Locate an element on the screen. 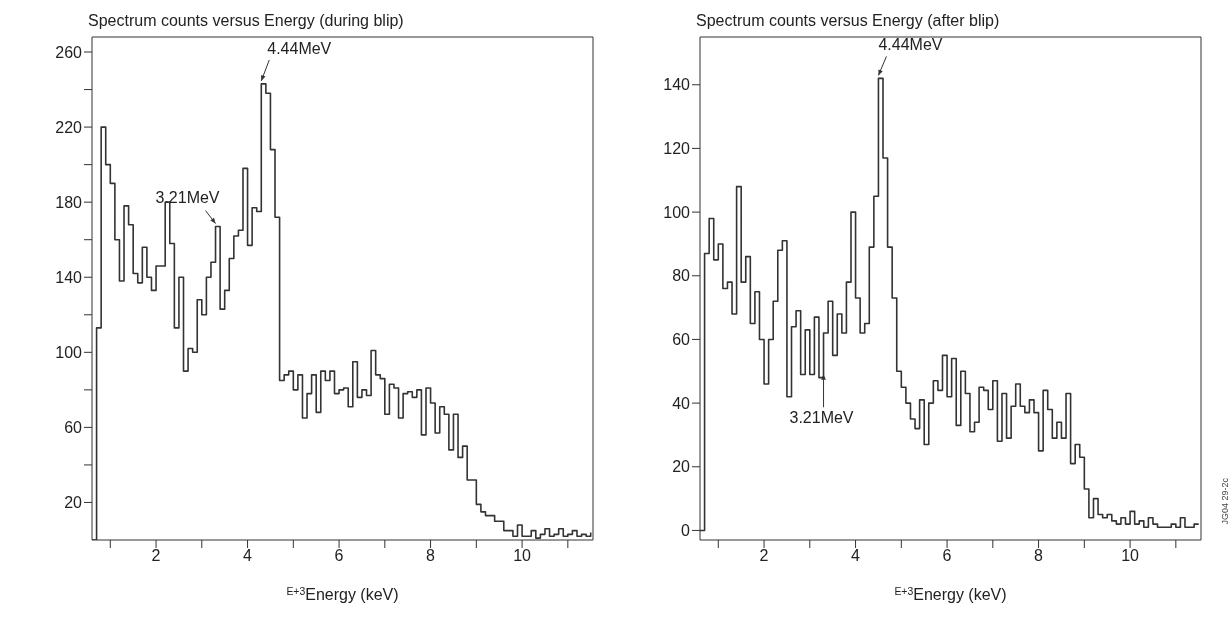  y-tick-label: 180 is located at coordinates (69, 202).